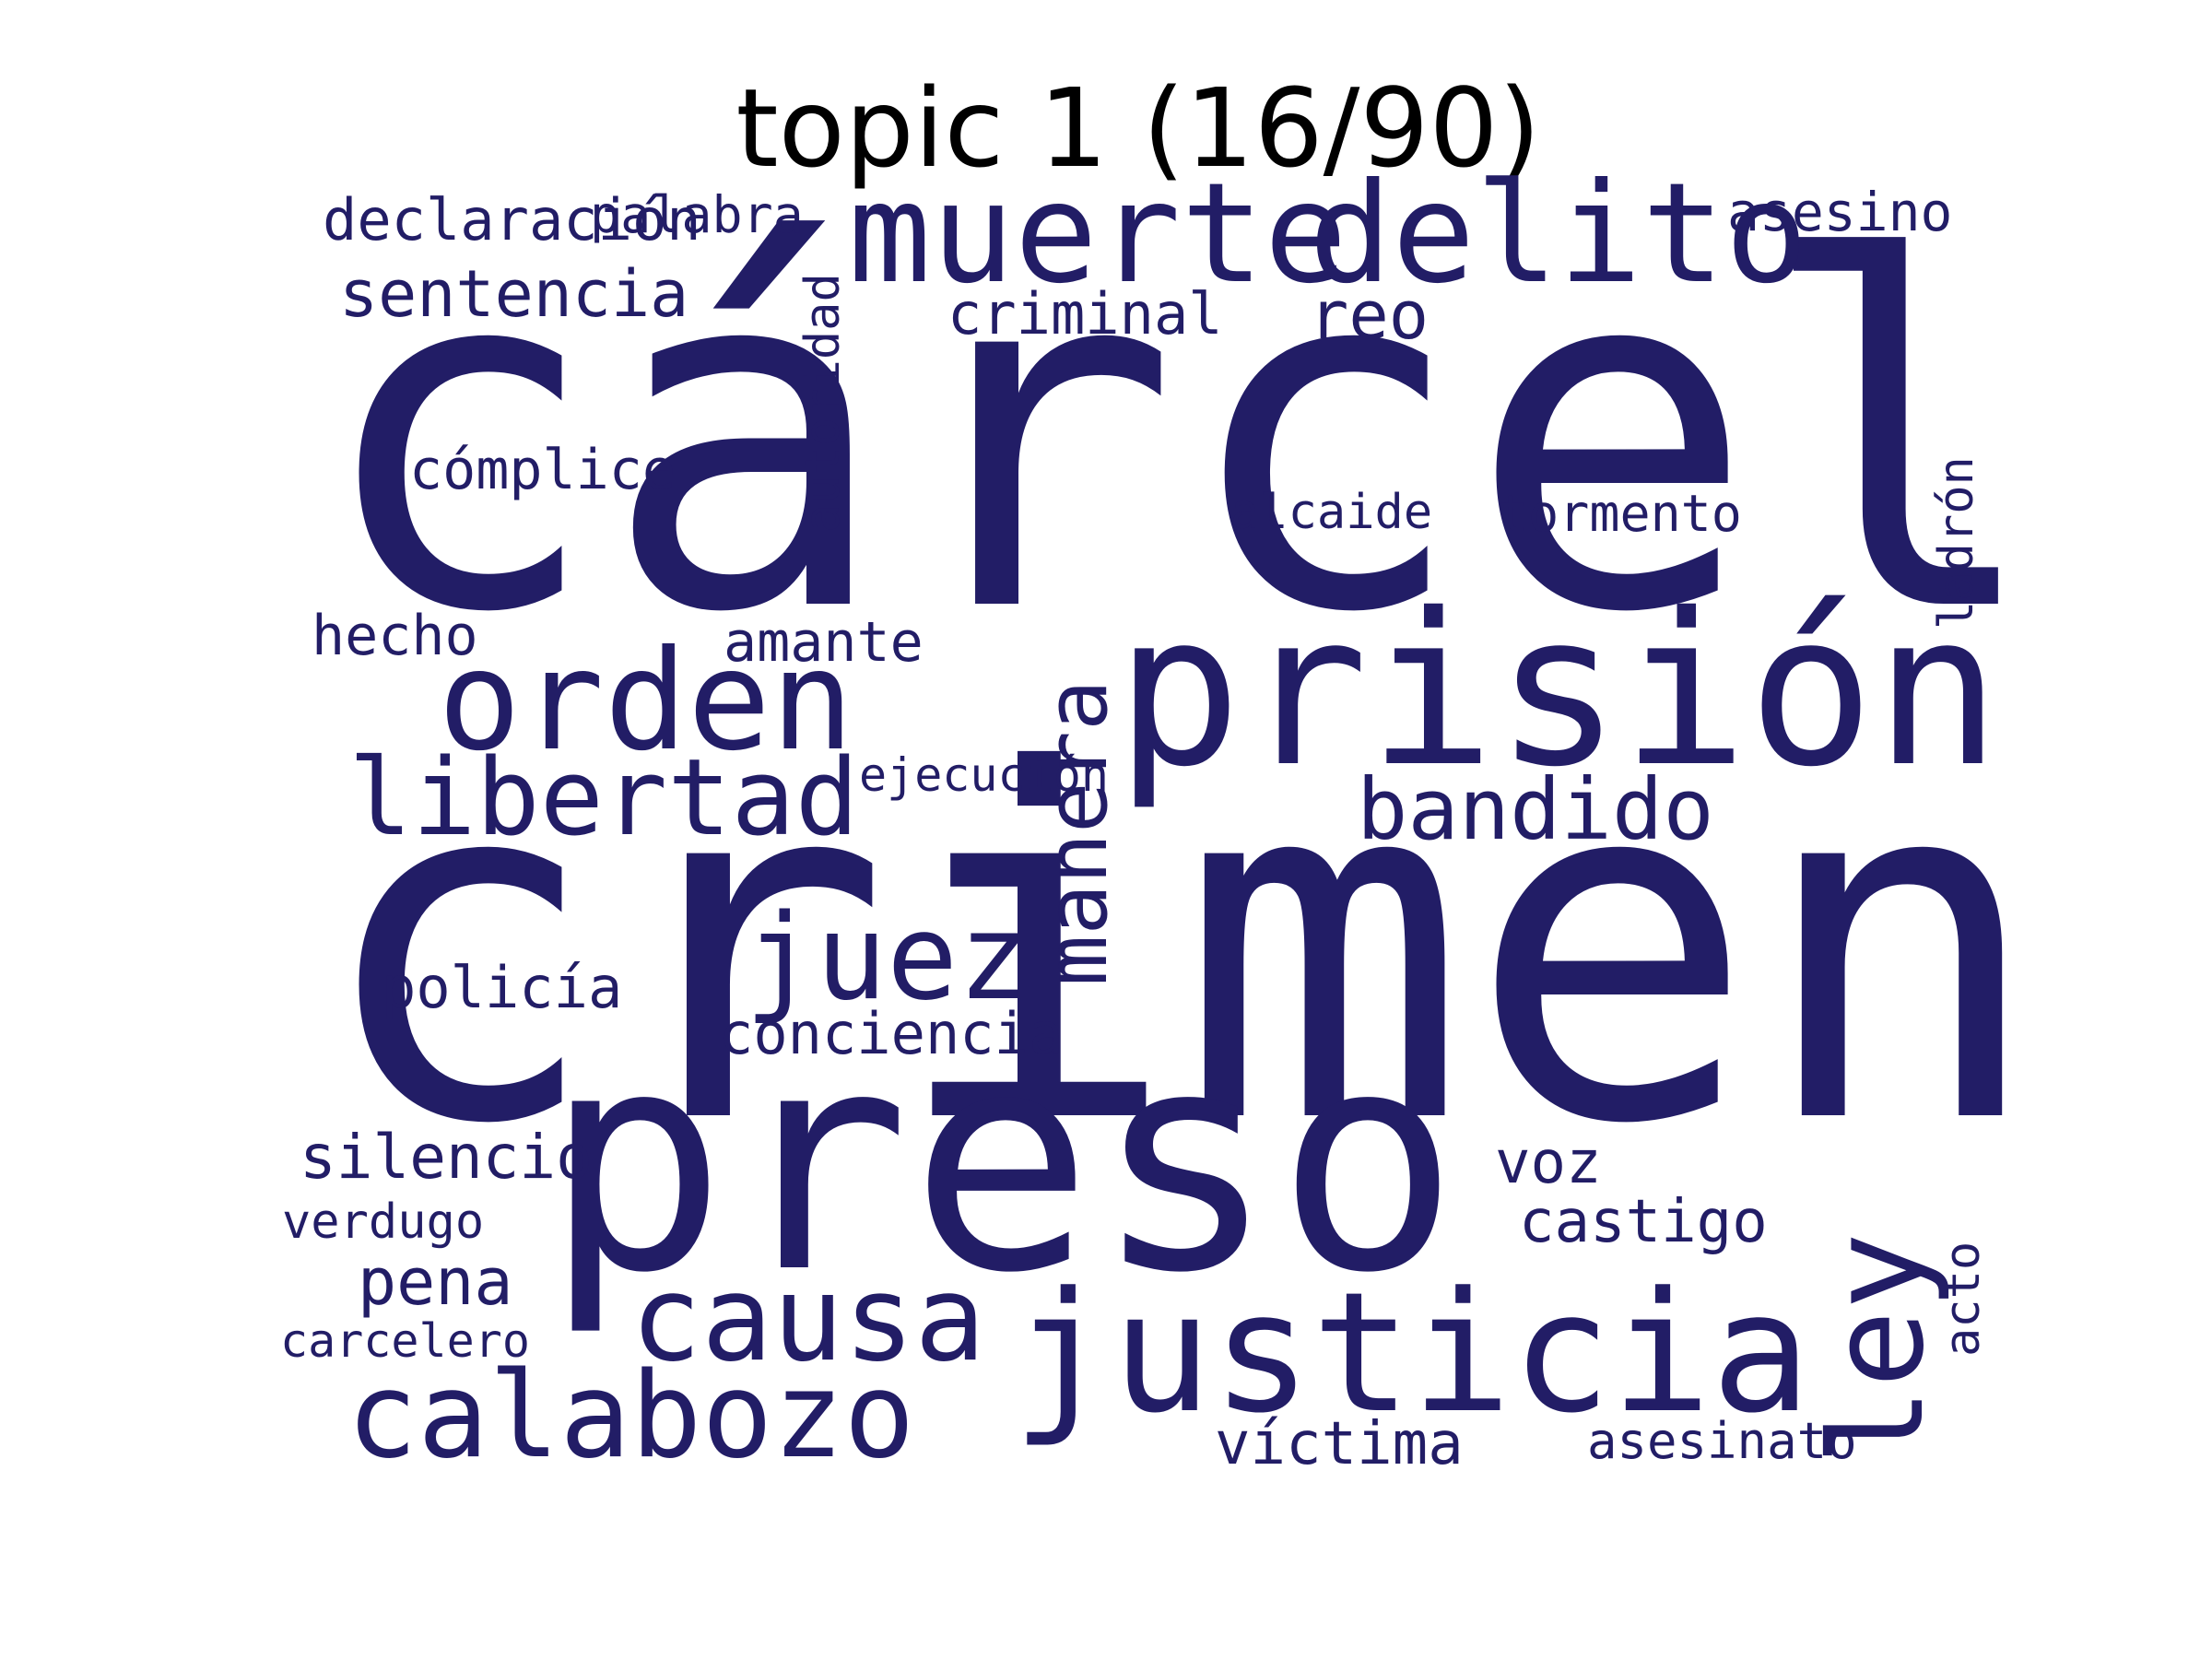 The image size is (2212, 1659). Describe the element at coordinates (1558, 690) in the screenshot. I see `word-prision: prisión` at that location.